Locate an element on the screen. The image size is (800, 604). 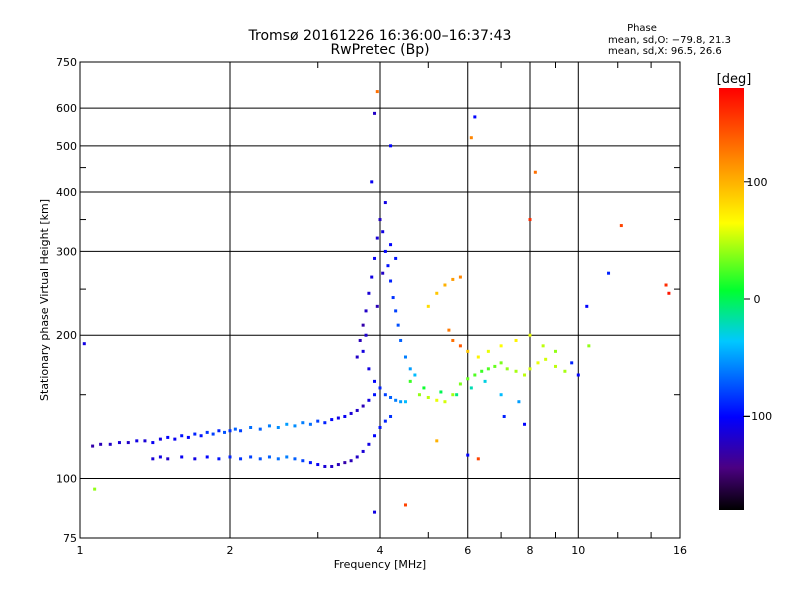
y-axis-label: Stationary phase Virtual Height [km] is located at coordinates (44, 300).